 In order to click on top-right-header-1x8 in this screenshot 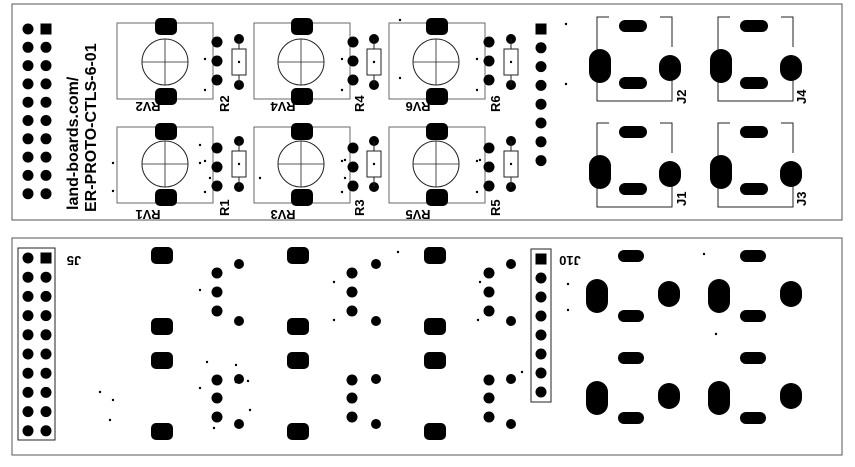, I will do `click(551, 94)`.